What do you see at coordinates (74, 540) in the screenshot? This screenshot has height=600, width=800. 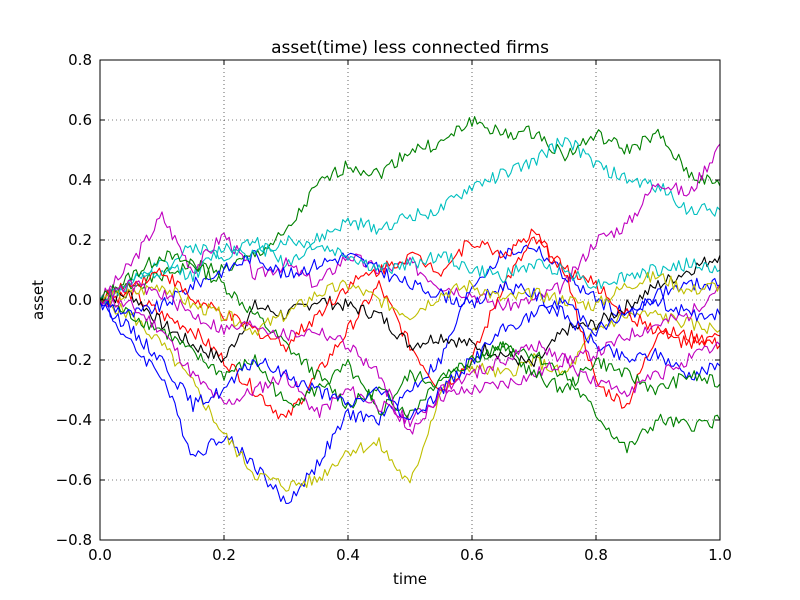 I see `y-tick-label: −0.8` at bounding box center [74, 540].